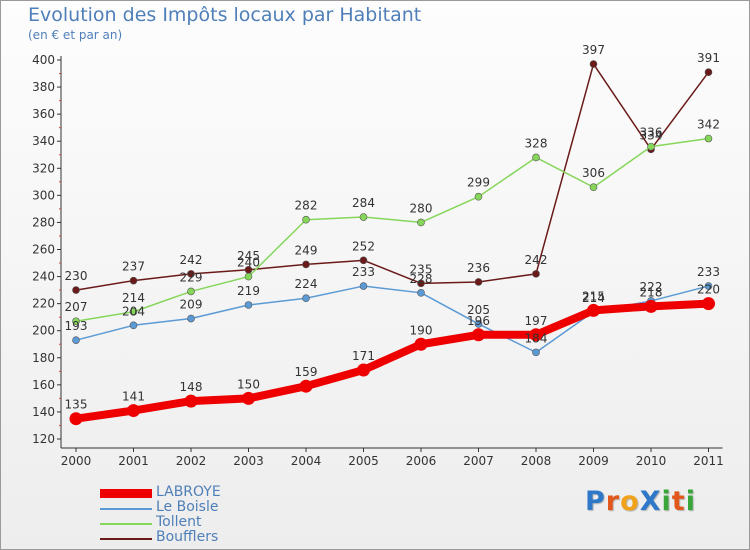 The image size is (750, 550). Describe the element at coordinates (75, 35) in the screenshot. I see `chart-subtitle: (en € et par an)` at that location.